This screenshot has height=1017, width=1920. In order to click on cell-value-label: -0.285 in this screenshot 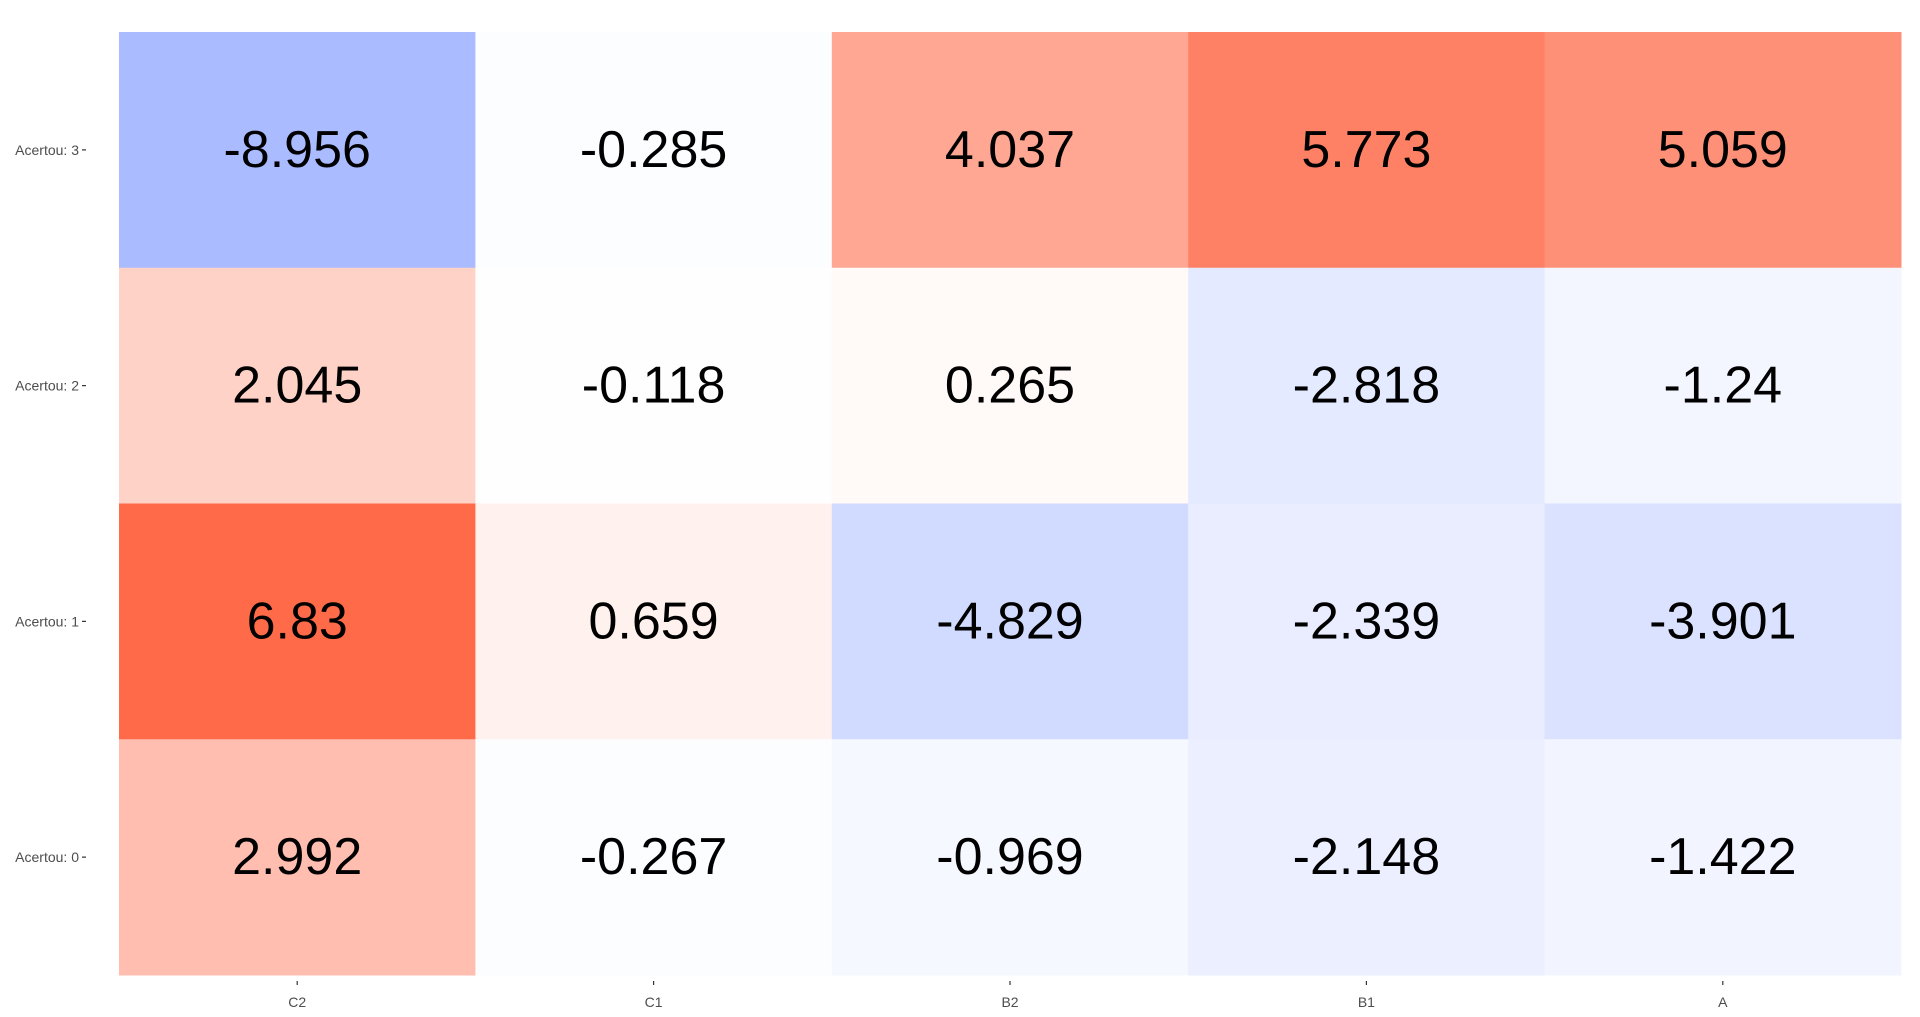, I will do `click(653, 150)`.